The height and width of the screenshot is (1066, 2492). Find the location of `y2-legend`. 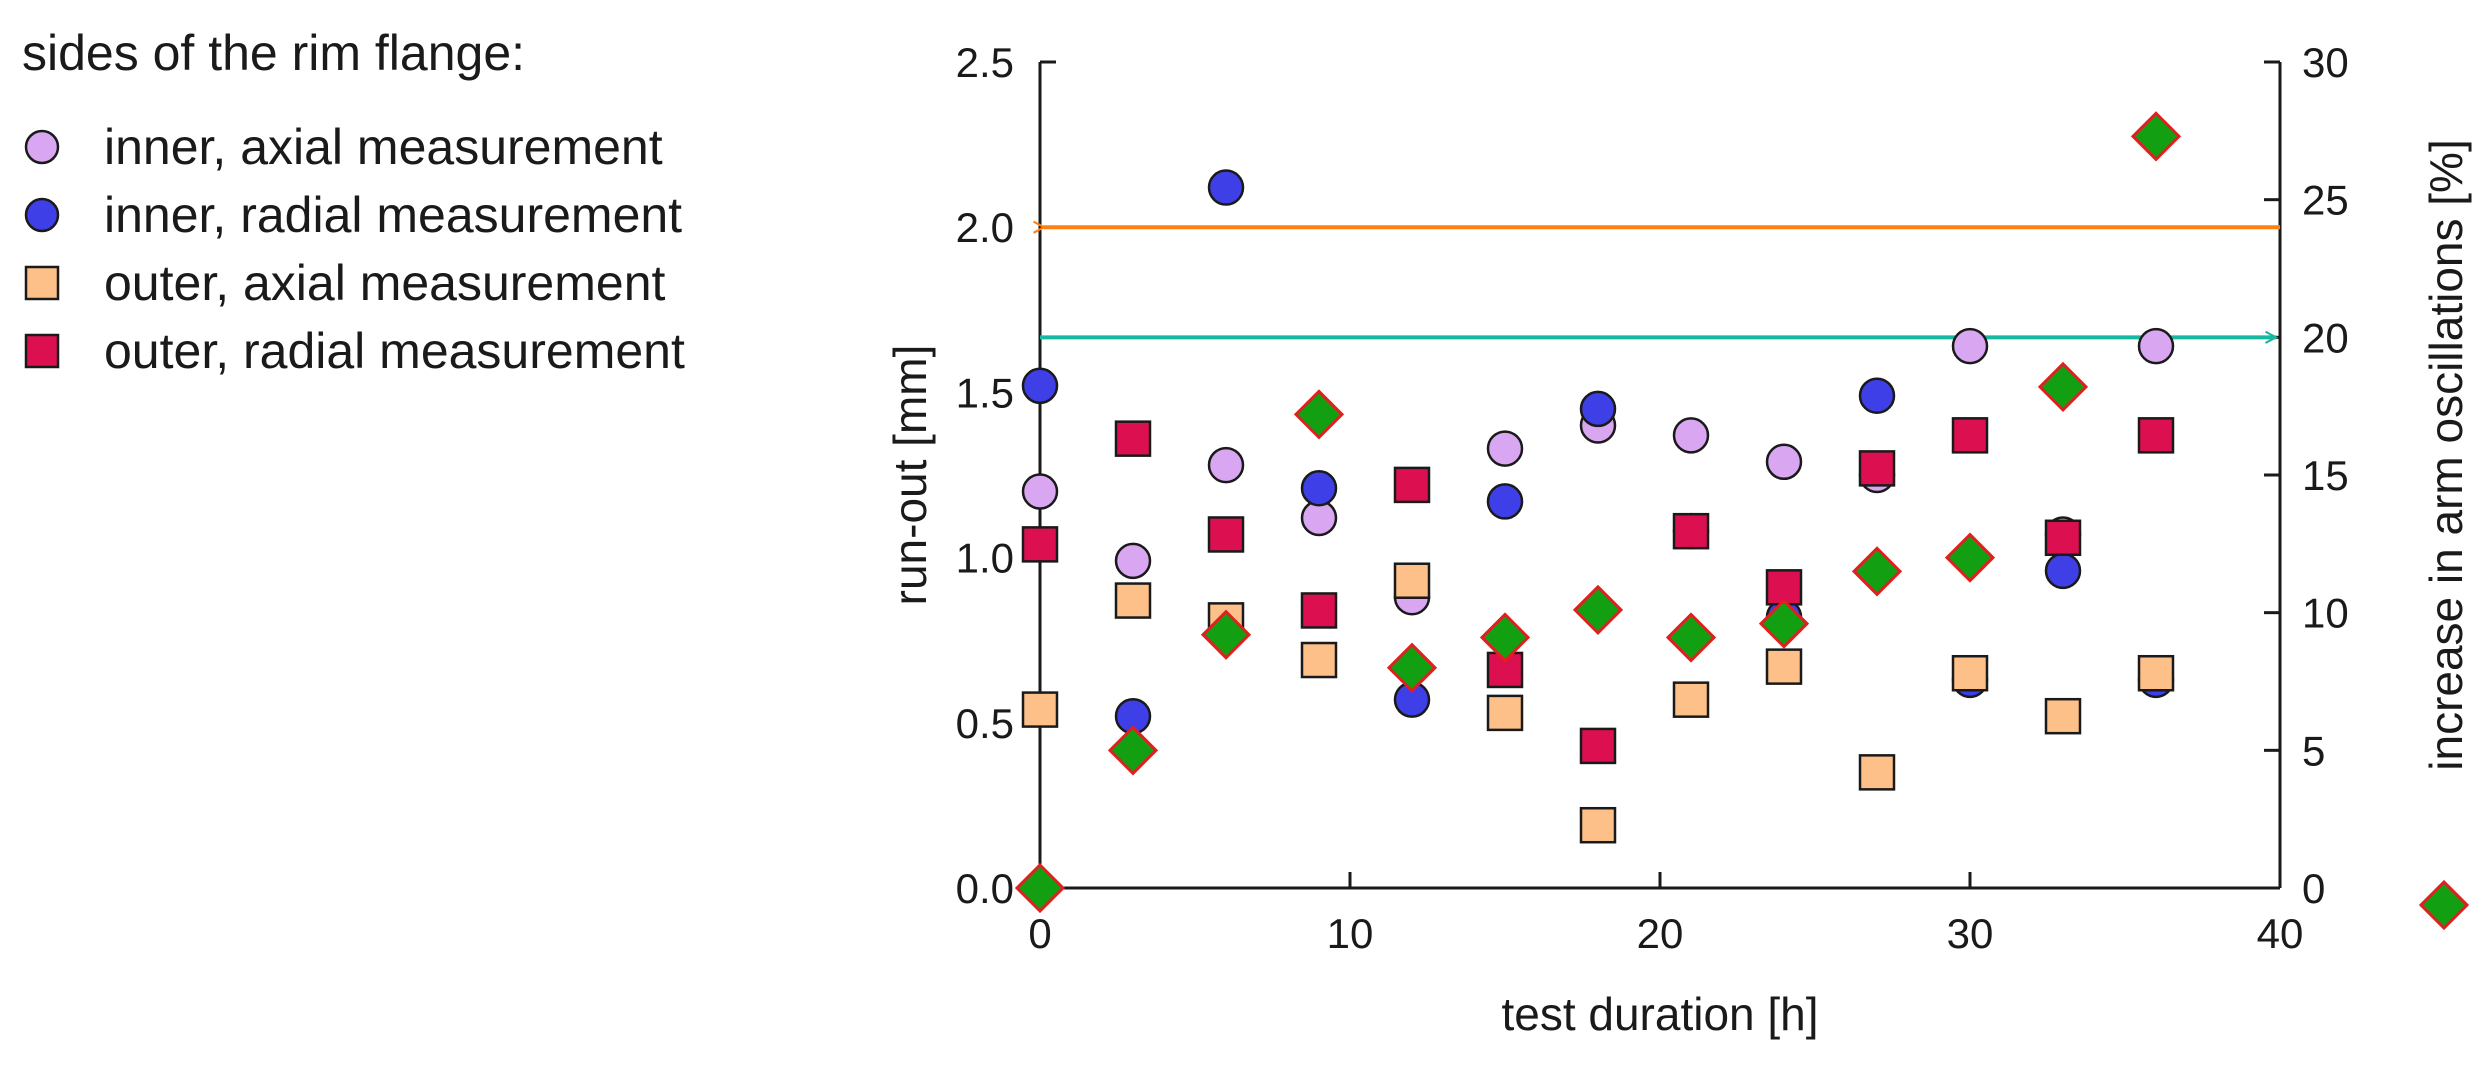

y2-legend is located at coordinates (2444, 905).